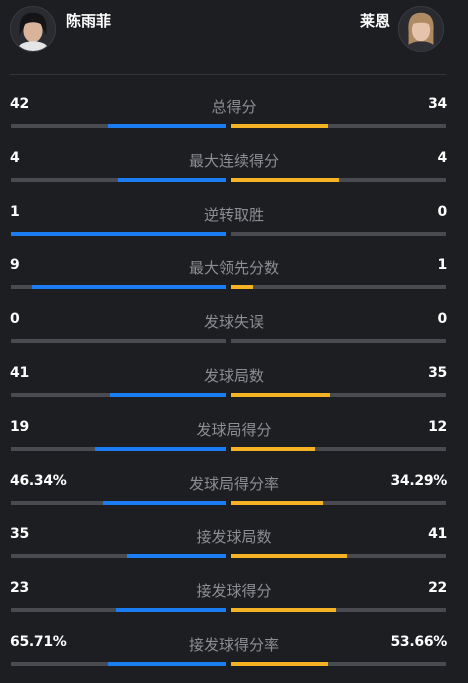 This screenshot has height=683, width=468. Describe the element at coordinates (19, 534) in the screenshot. I see `stat-left-value: 35` at that location.